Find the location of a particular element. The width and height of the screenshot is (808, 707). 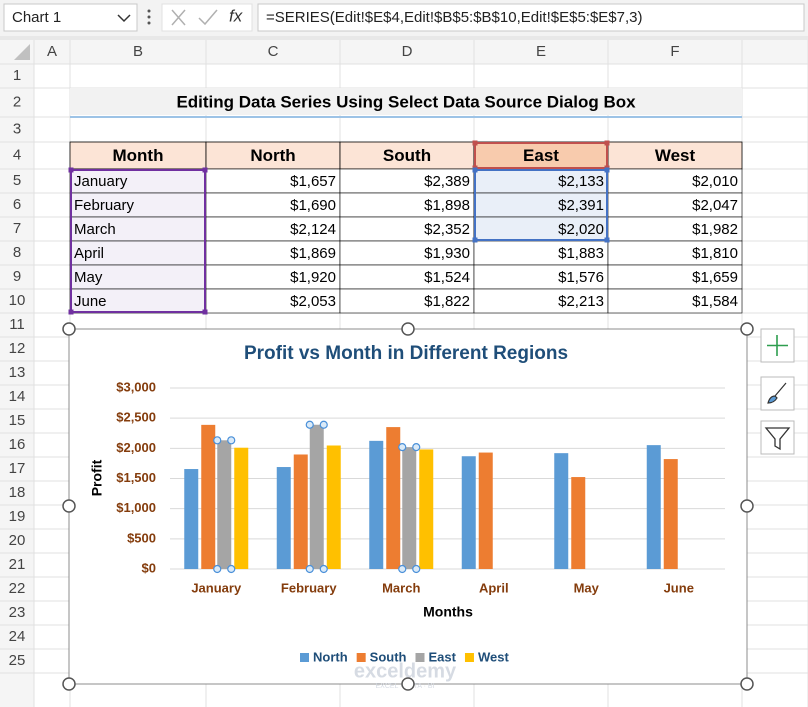

column-header: D is located at coordinates (407, 51).